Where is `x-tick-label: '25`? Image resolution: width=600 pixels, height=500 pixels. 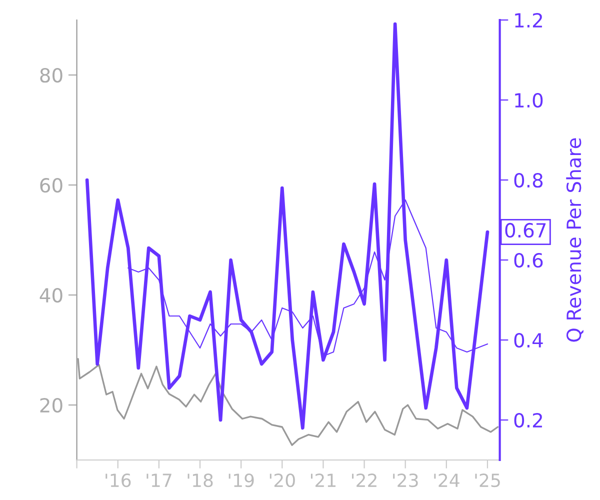
x-tick-label: '25 is located at coordinates (487, 481).